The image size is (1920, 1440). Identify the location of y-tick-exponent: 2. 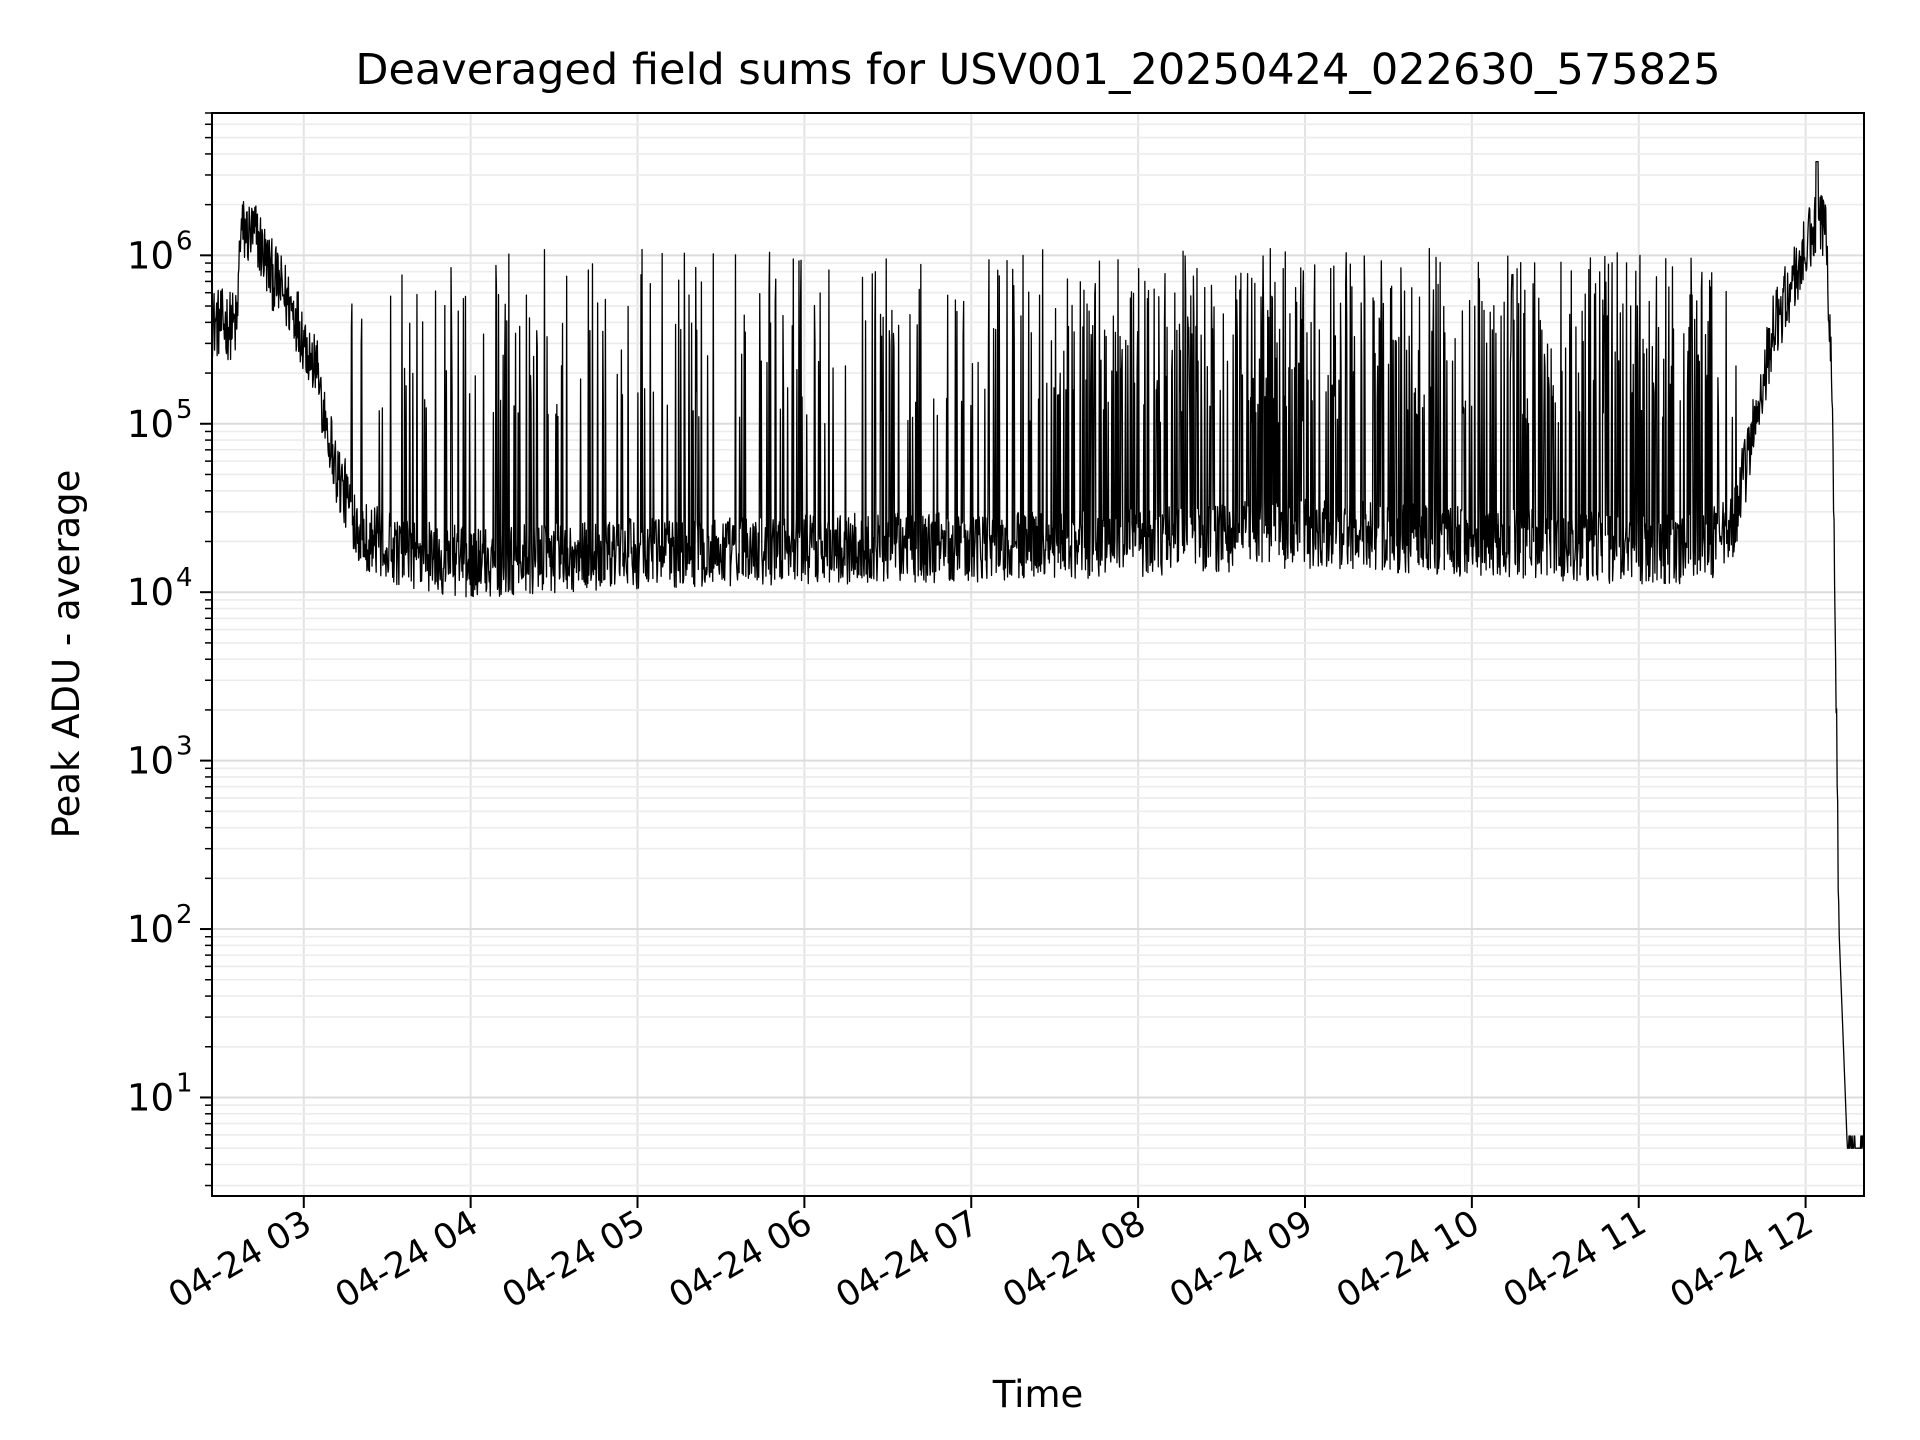
(184, 915).